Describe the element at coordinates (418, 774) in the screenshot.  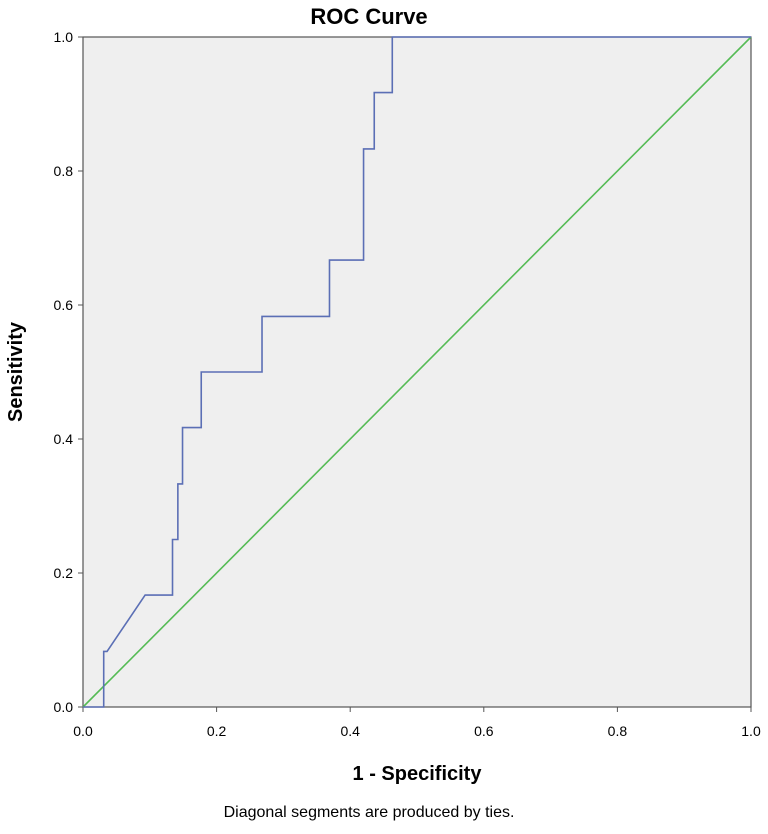
I see `x-axis-label: 1 - Specificity` at that location.